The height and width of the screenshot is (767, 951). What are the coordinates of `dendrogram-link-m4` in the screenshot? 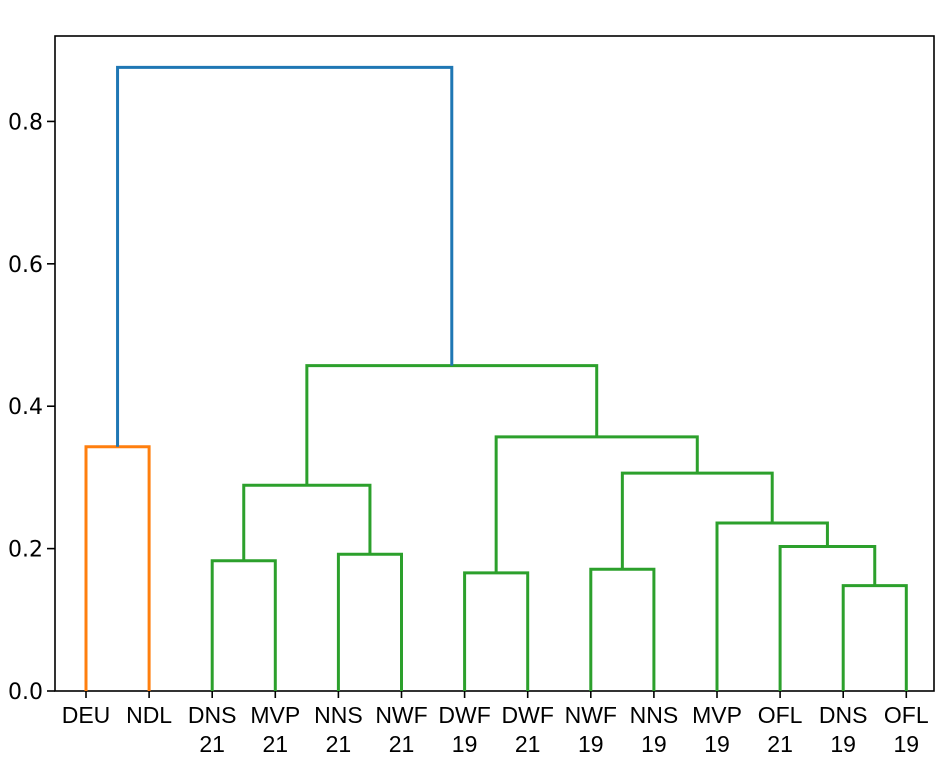 It's located at (496, 631).